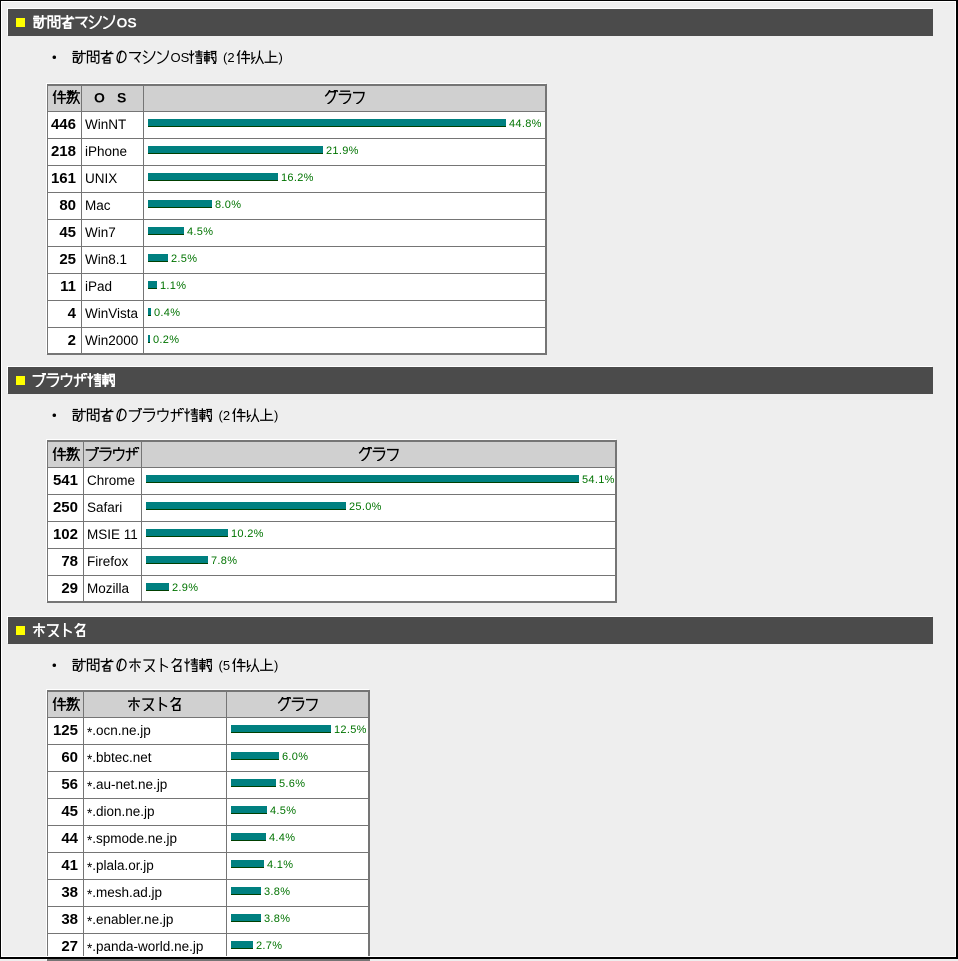 The height and width of the screenshot is (961, 958). Describe the element at coordinates (121, 97) in the screenshot. I see `svg-text: S` at that location.